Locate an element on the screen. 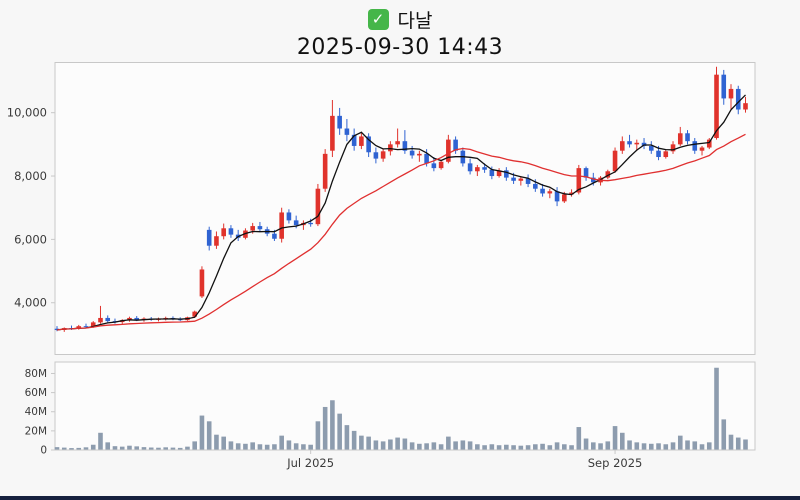 The image size is (800, 500). chart-header: ✓ 다날 2025-09-30 14:43 is located at coordinates (400, 33).